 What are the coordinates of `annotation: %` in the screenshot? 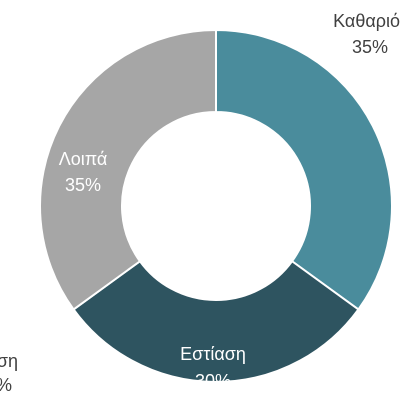 It's located at (6, 385).